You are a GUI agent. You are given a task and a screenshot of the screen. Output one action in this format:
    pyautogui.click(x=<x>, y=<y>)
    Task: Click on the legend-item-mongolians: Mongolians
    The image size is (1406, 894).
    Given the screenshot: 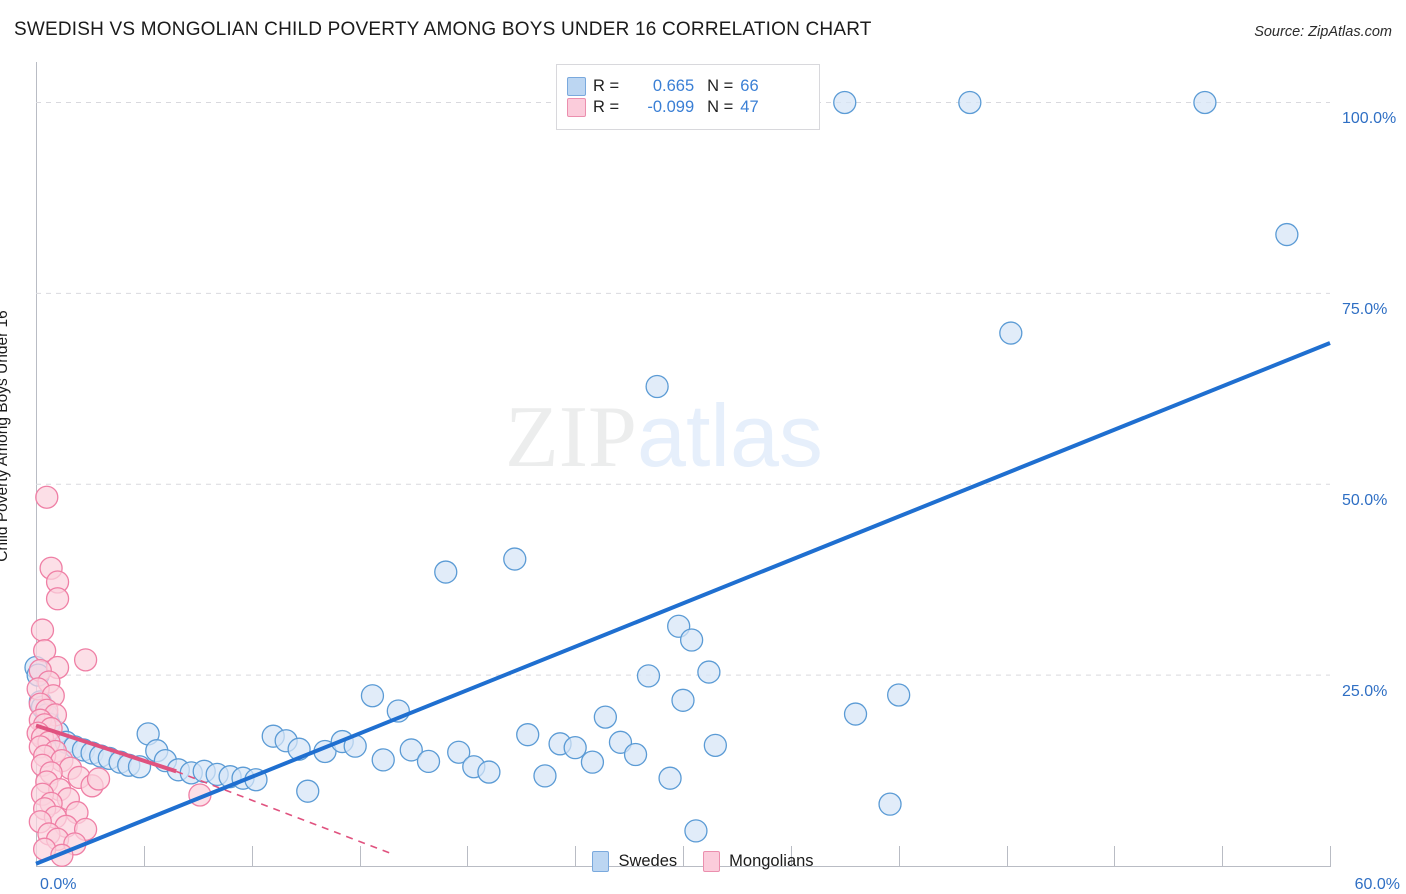 What is the action you would take?
    pyautogui.click(x=758, y=861)
    